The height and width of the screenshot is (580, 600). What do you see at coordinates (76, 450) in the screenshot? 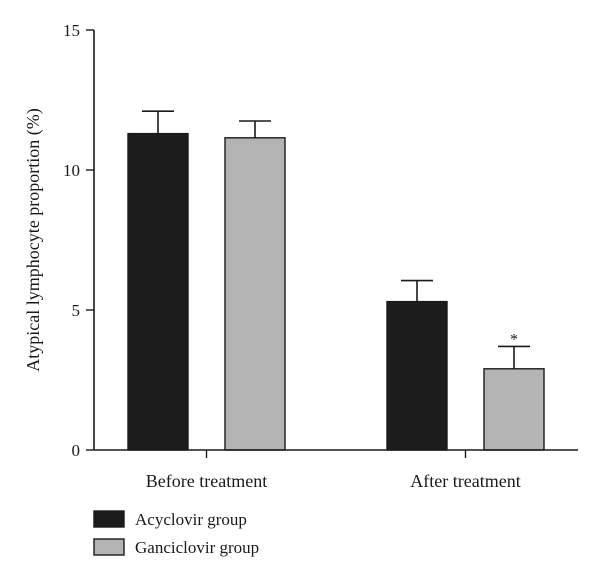
I see `y-tick-label: 0` at bounding box center [76, 450].